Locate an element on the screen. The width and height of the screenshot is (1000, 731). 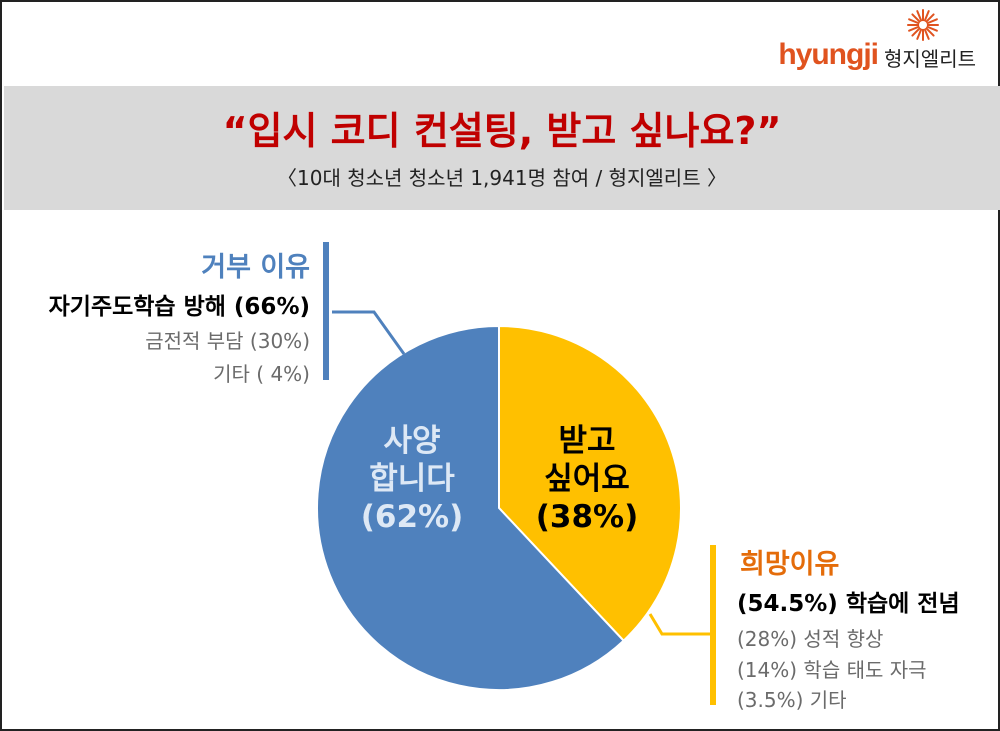
reject-reasons-heading: 거부 이유 is located at coordinates (255, 267).